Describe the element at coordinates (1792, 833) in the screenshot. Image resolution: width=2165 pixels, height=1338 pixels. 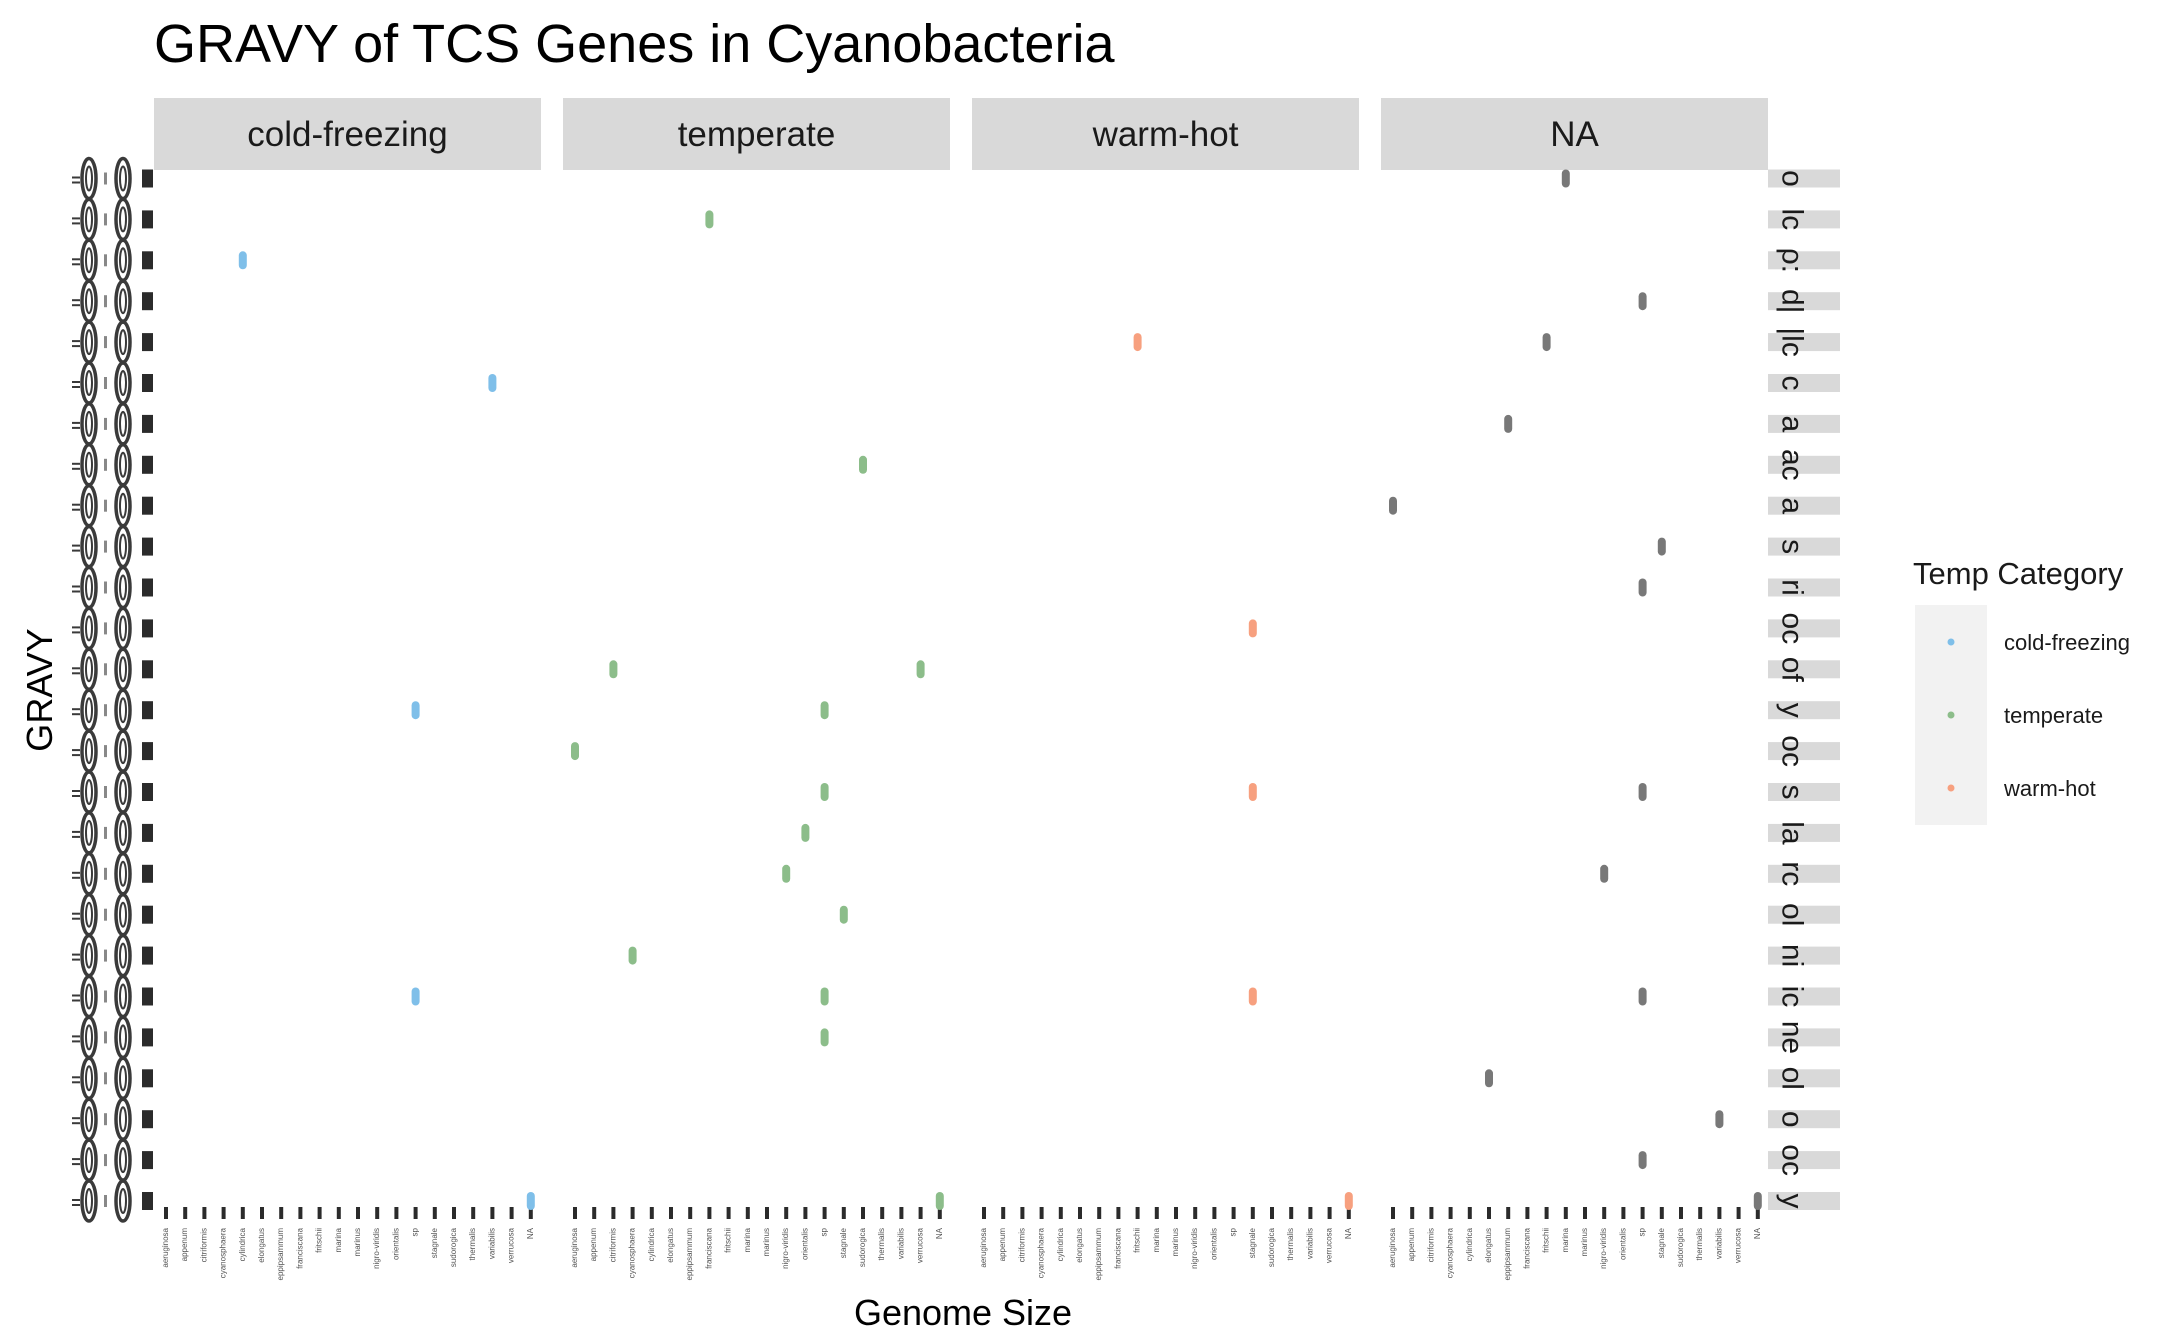
I see `row-strip-label: la` at that location.